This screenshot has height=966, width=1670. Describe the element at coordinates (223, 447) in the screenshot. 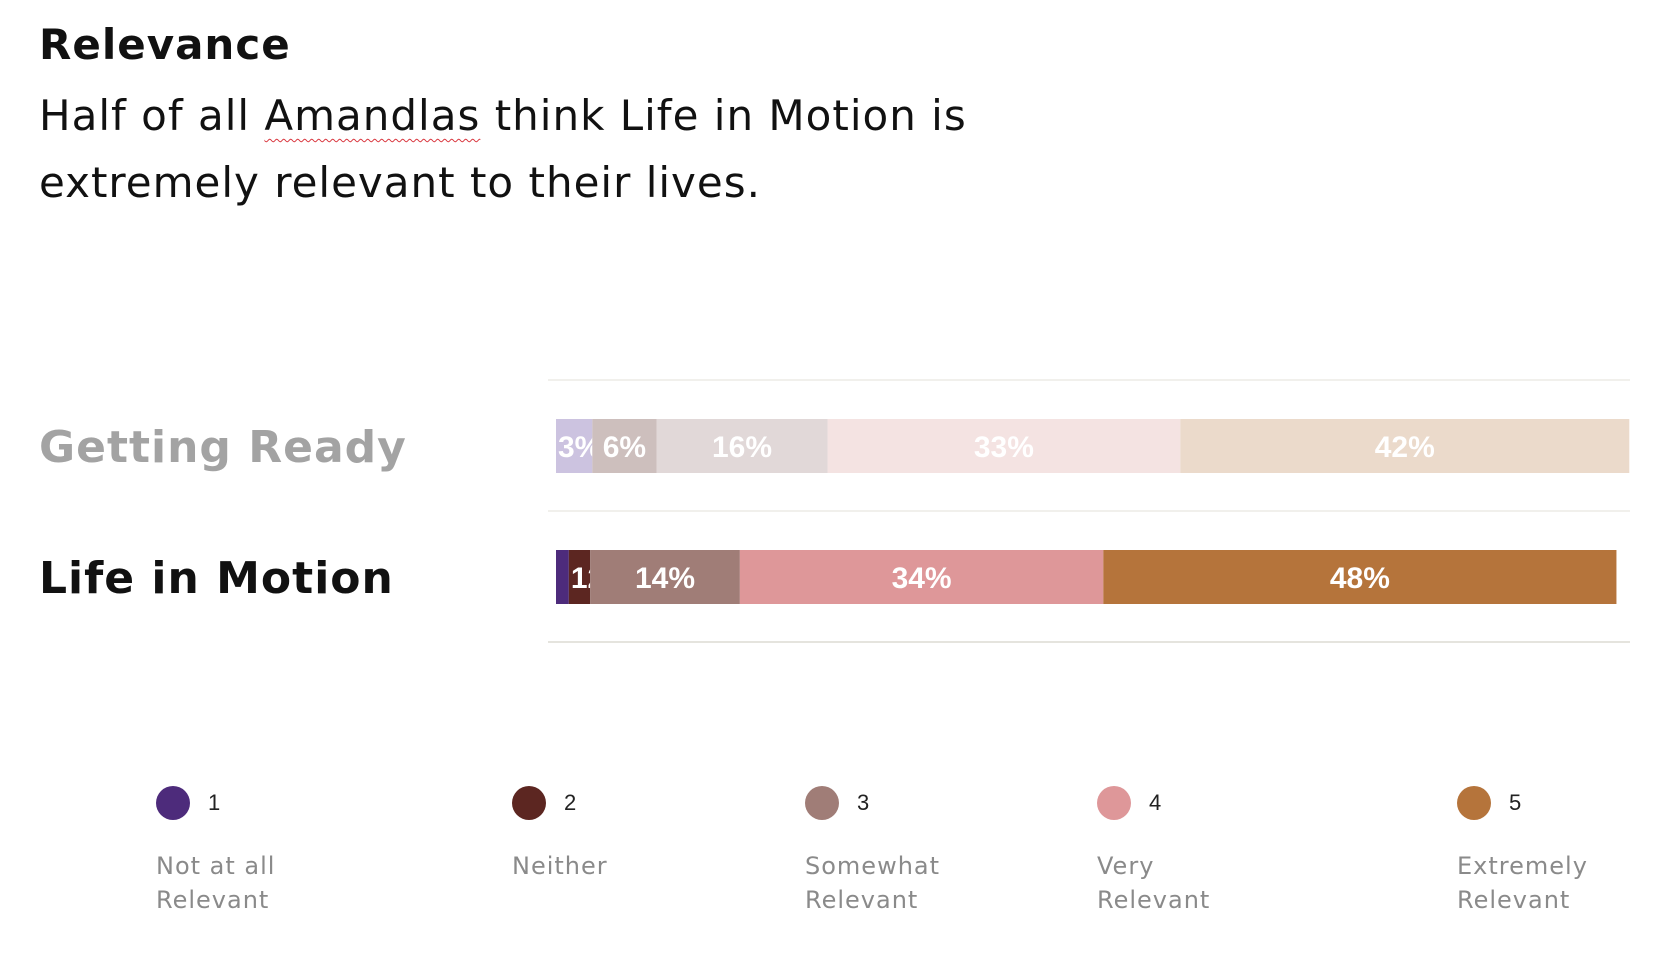

I see `row-label-getting-ready: Getting Ready` at that location.